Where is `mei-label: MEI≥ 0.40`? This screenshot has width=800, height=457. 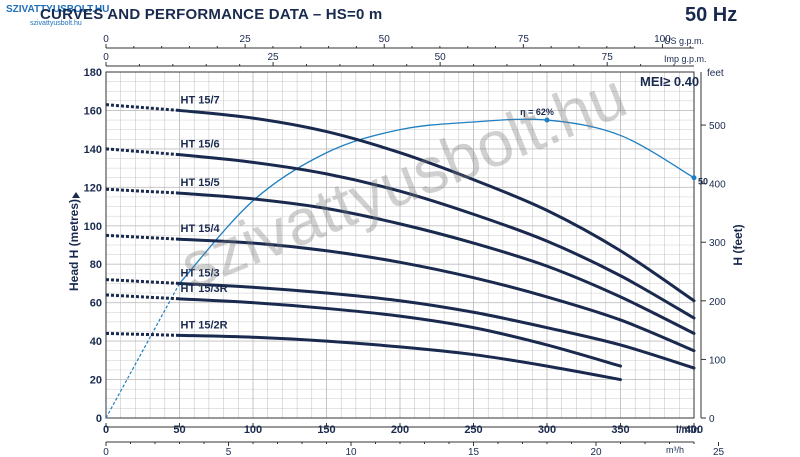 mei-label: MEI≥ 0.40 is located at coordinates (670, 81).